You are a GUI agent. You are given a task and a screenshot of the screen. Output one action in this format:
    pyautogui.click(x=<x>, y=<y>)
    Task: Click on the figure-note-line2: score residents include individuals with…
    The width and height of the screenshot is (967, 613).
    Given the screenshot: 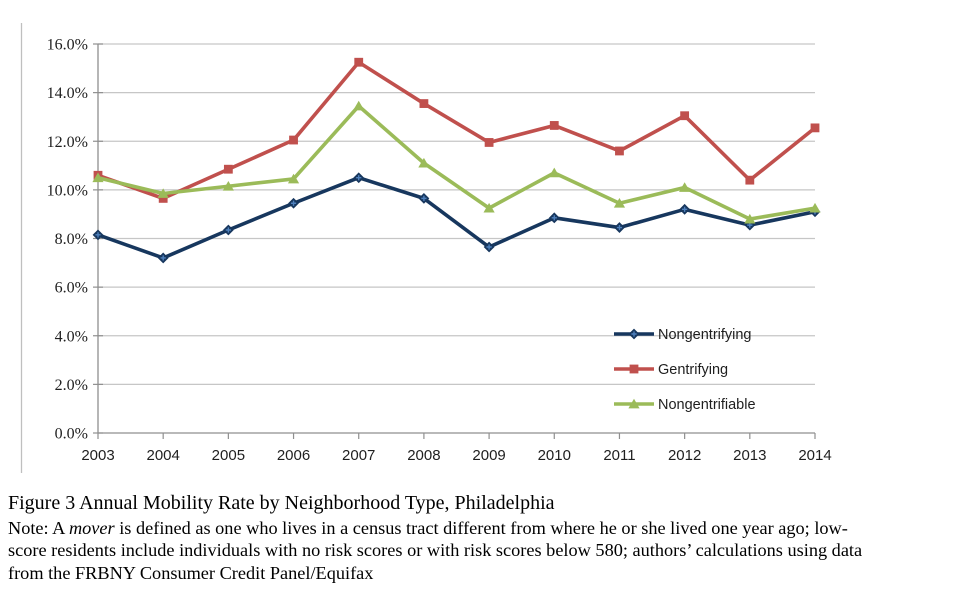 What is the action you would take?
    pyautogui.click(x=435, y=550)
    